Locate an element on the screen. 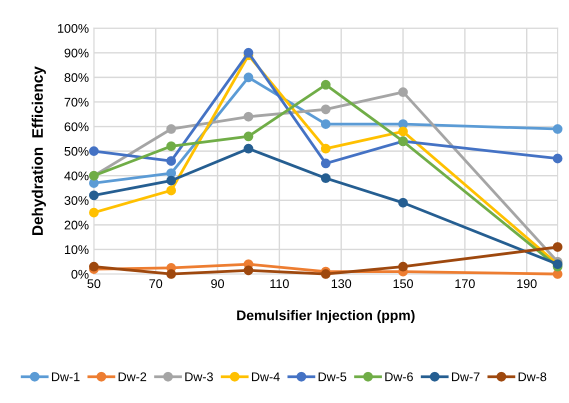 The width and height of the screenshot is (569, 403). legend-label: Dw-2 is located at coordinates (132, 377).